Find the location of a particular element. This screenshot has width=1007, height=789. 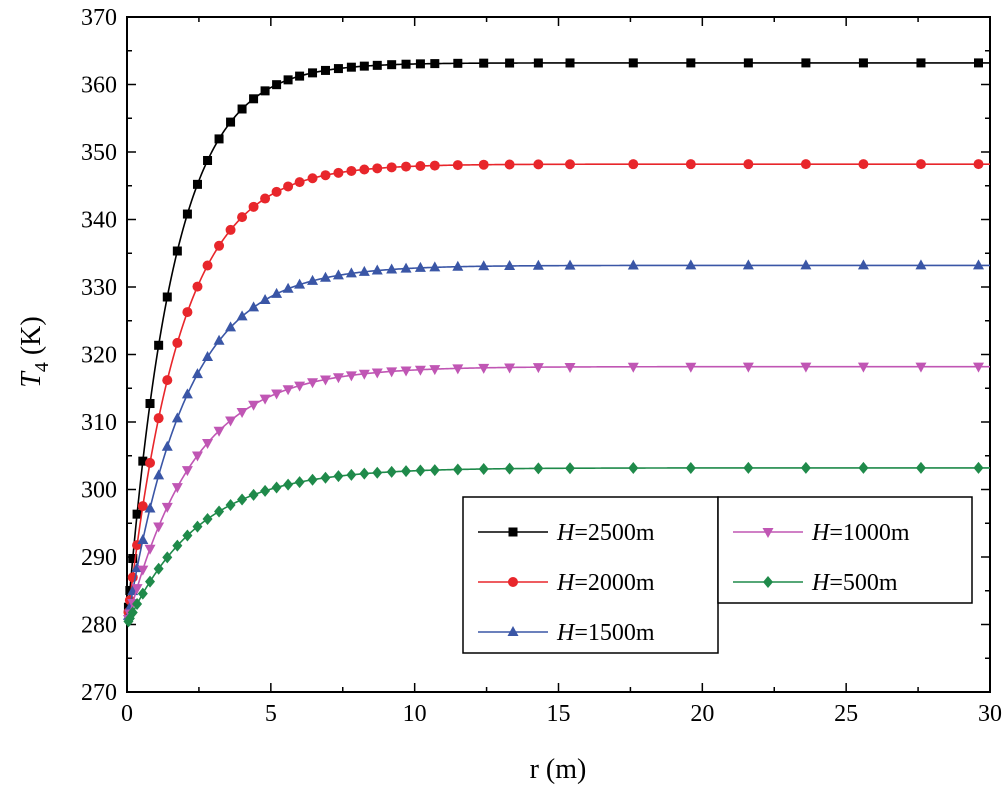

y-tick-label: 290 is located at coordinates (99, 558).